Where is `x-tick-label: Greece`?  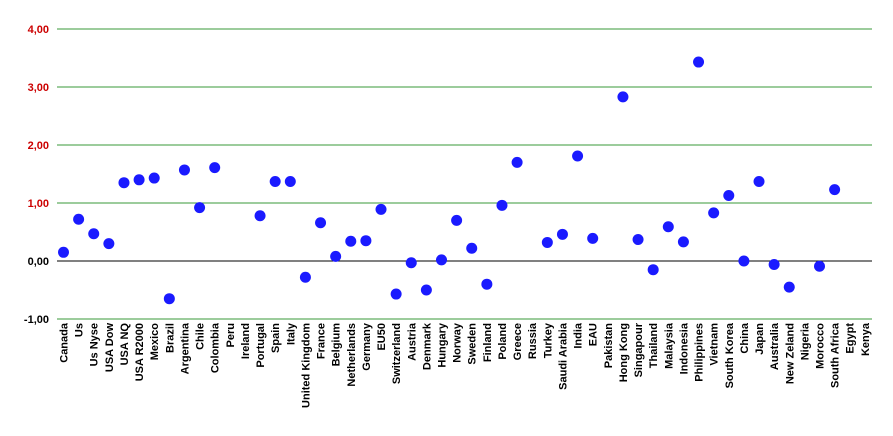
x-tick-label: Greece is located at coordinates (518, 341).